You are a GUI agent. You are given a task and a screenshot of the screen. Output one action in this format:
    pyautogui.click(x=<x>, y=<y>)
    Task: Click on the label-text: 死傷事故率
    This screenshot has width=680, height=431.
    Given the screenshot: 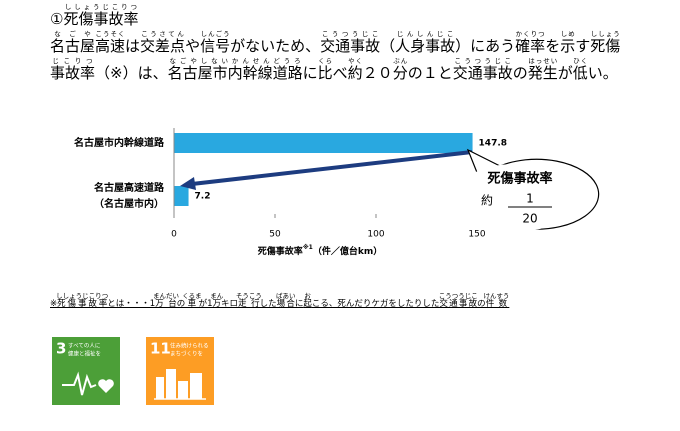 What is the action you would take?
    pyautogui.click(x=280, y=251)
    